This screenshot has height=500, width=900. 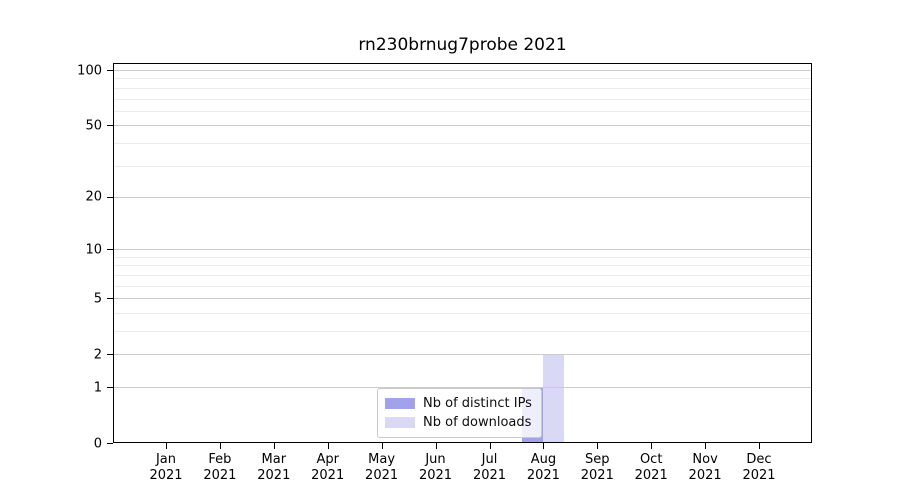 What do you see at coordinates (274, 467) in the screenshot?
I see `x-tick-label: Mar 2021` at bounding box center [274, 467].